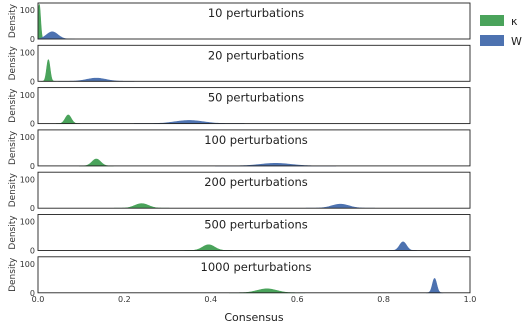 The height and width of the screenshot is (324, 526). Describe the element at coordinates (210, 299) in the screenshot. I see `x-tick-label: 0.4` at that location.